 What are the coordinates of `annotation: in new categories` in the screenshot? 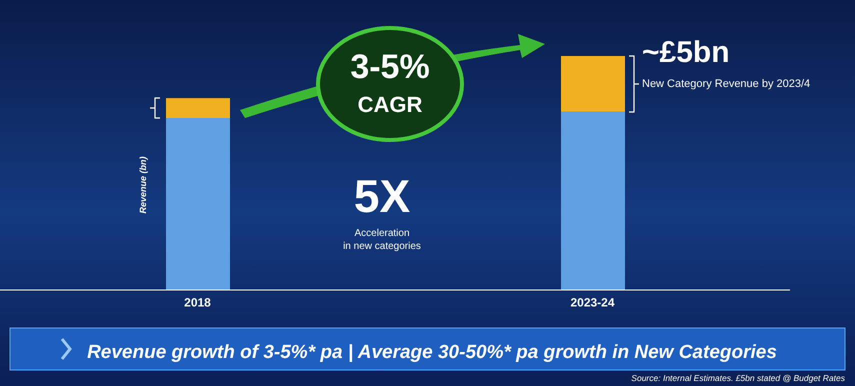 It's located at (382, 246).